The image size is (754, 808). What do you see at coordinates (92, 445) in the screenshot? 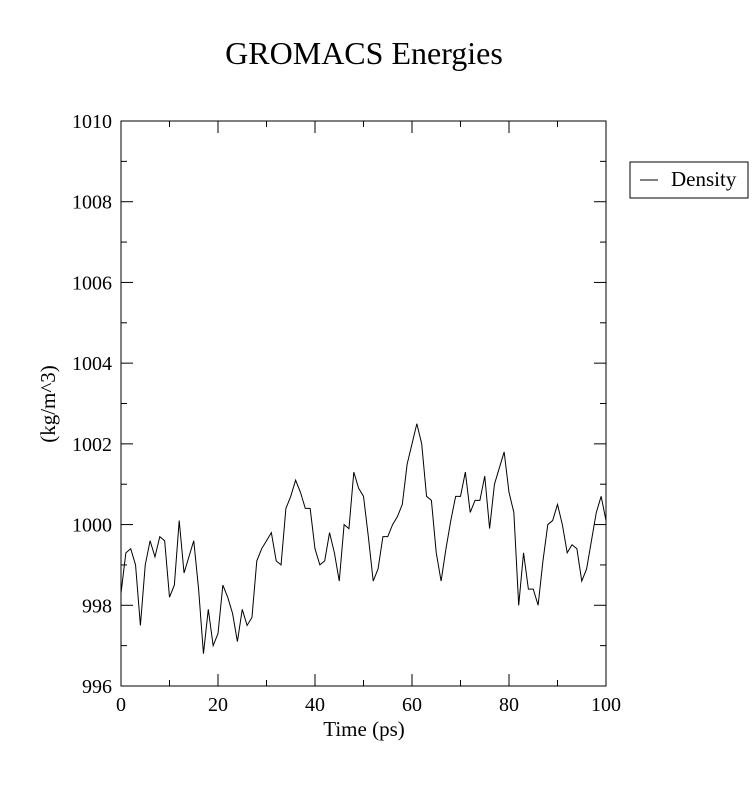
I see `y-tick-label: 1002` at bounding box center [92, 445].